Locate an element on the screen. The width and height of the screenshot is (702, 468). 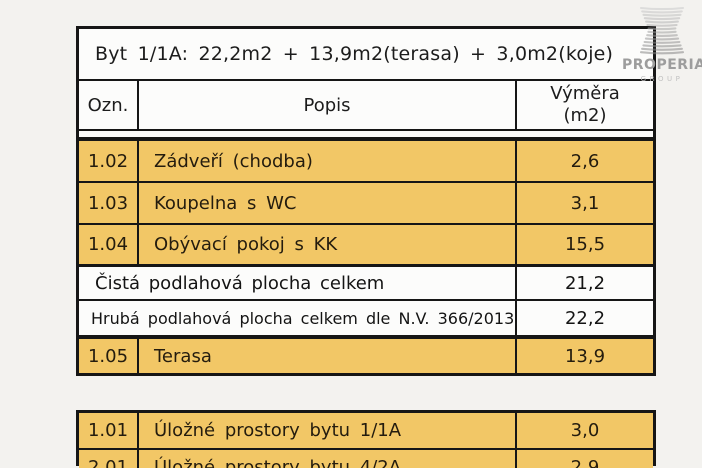
table-row: 2.01 Úložné prostory bytu 4/2A 2,9 is located at coordinates (366, 459).